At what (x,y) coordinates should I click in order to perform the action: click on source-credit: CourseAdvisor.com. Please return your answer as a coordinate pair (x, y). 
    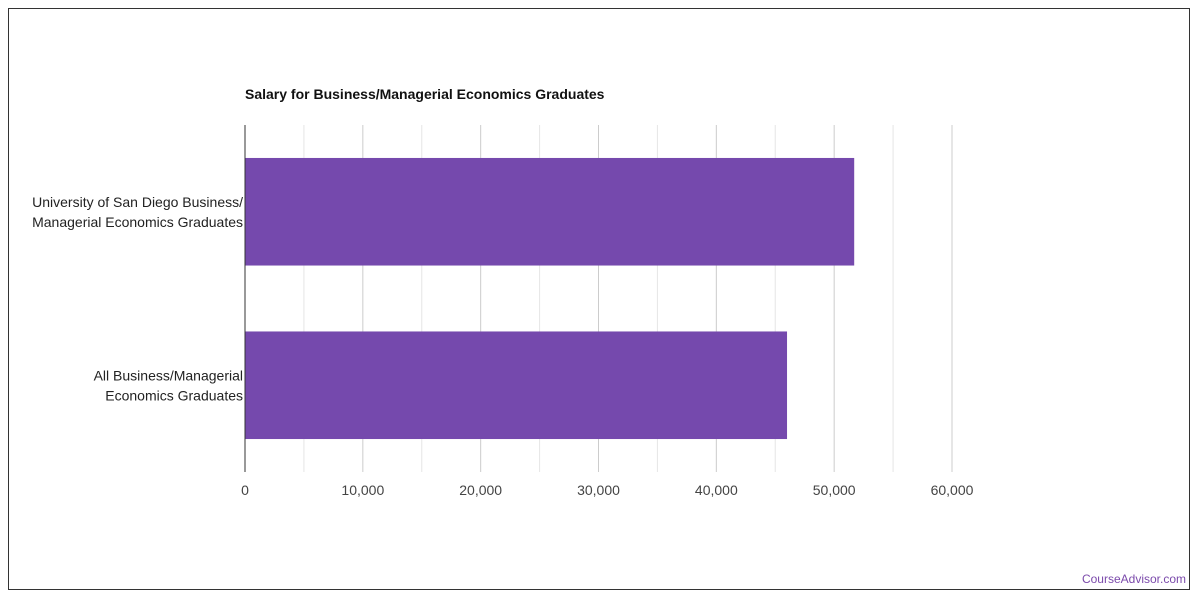
    Looking at the image, I should click on (1133, 579).